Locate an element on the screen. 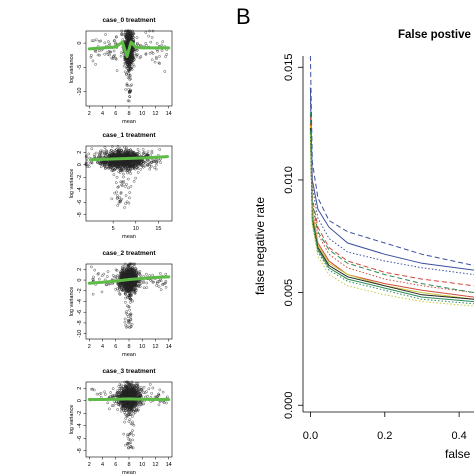 This screenshot has width=474, height=474. scatter-title: case_3 treatment is located at coordinates (129, 371).